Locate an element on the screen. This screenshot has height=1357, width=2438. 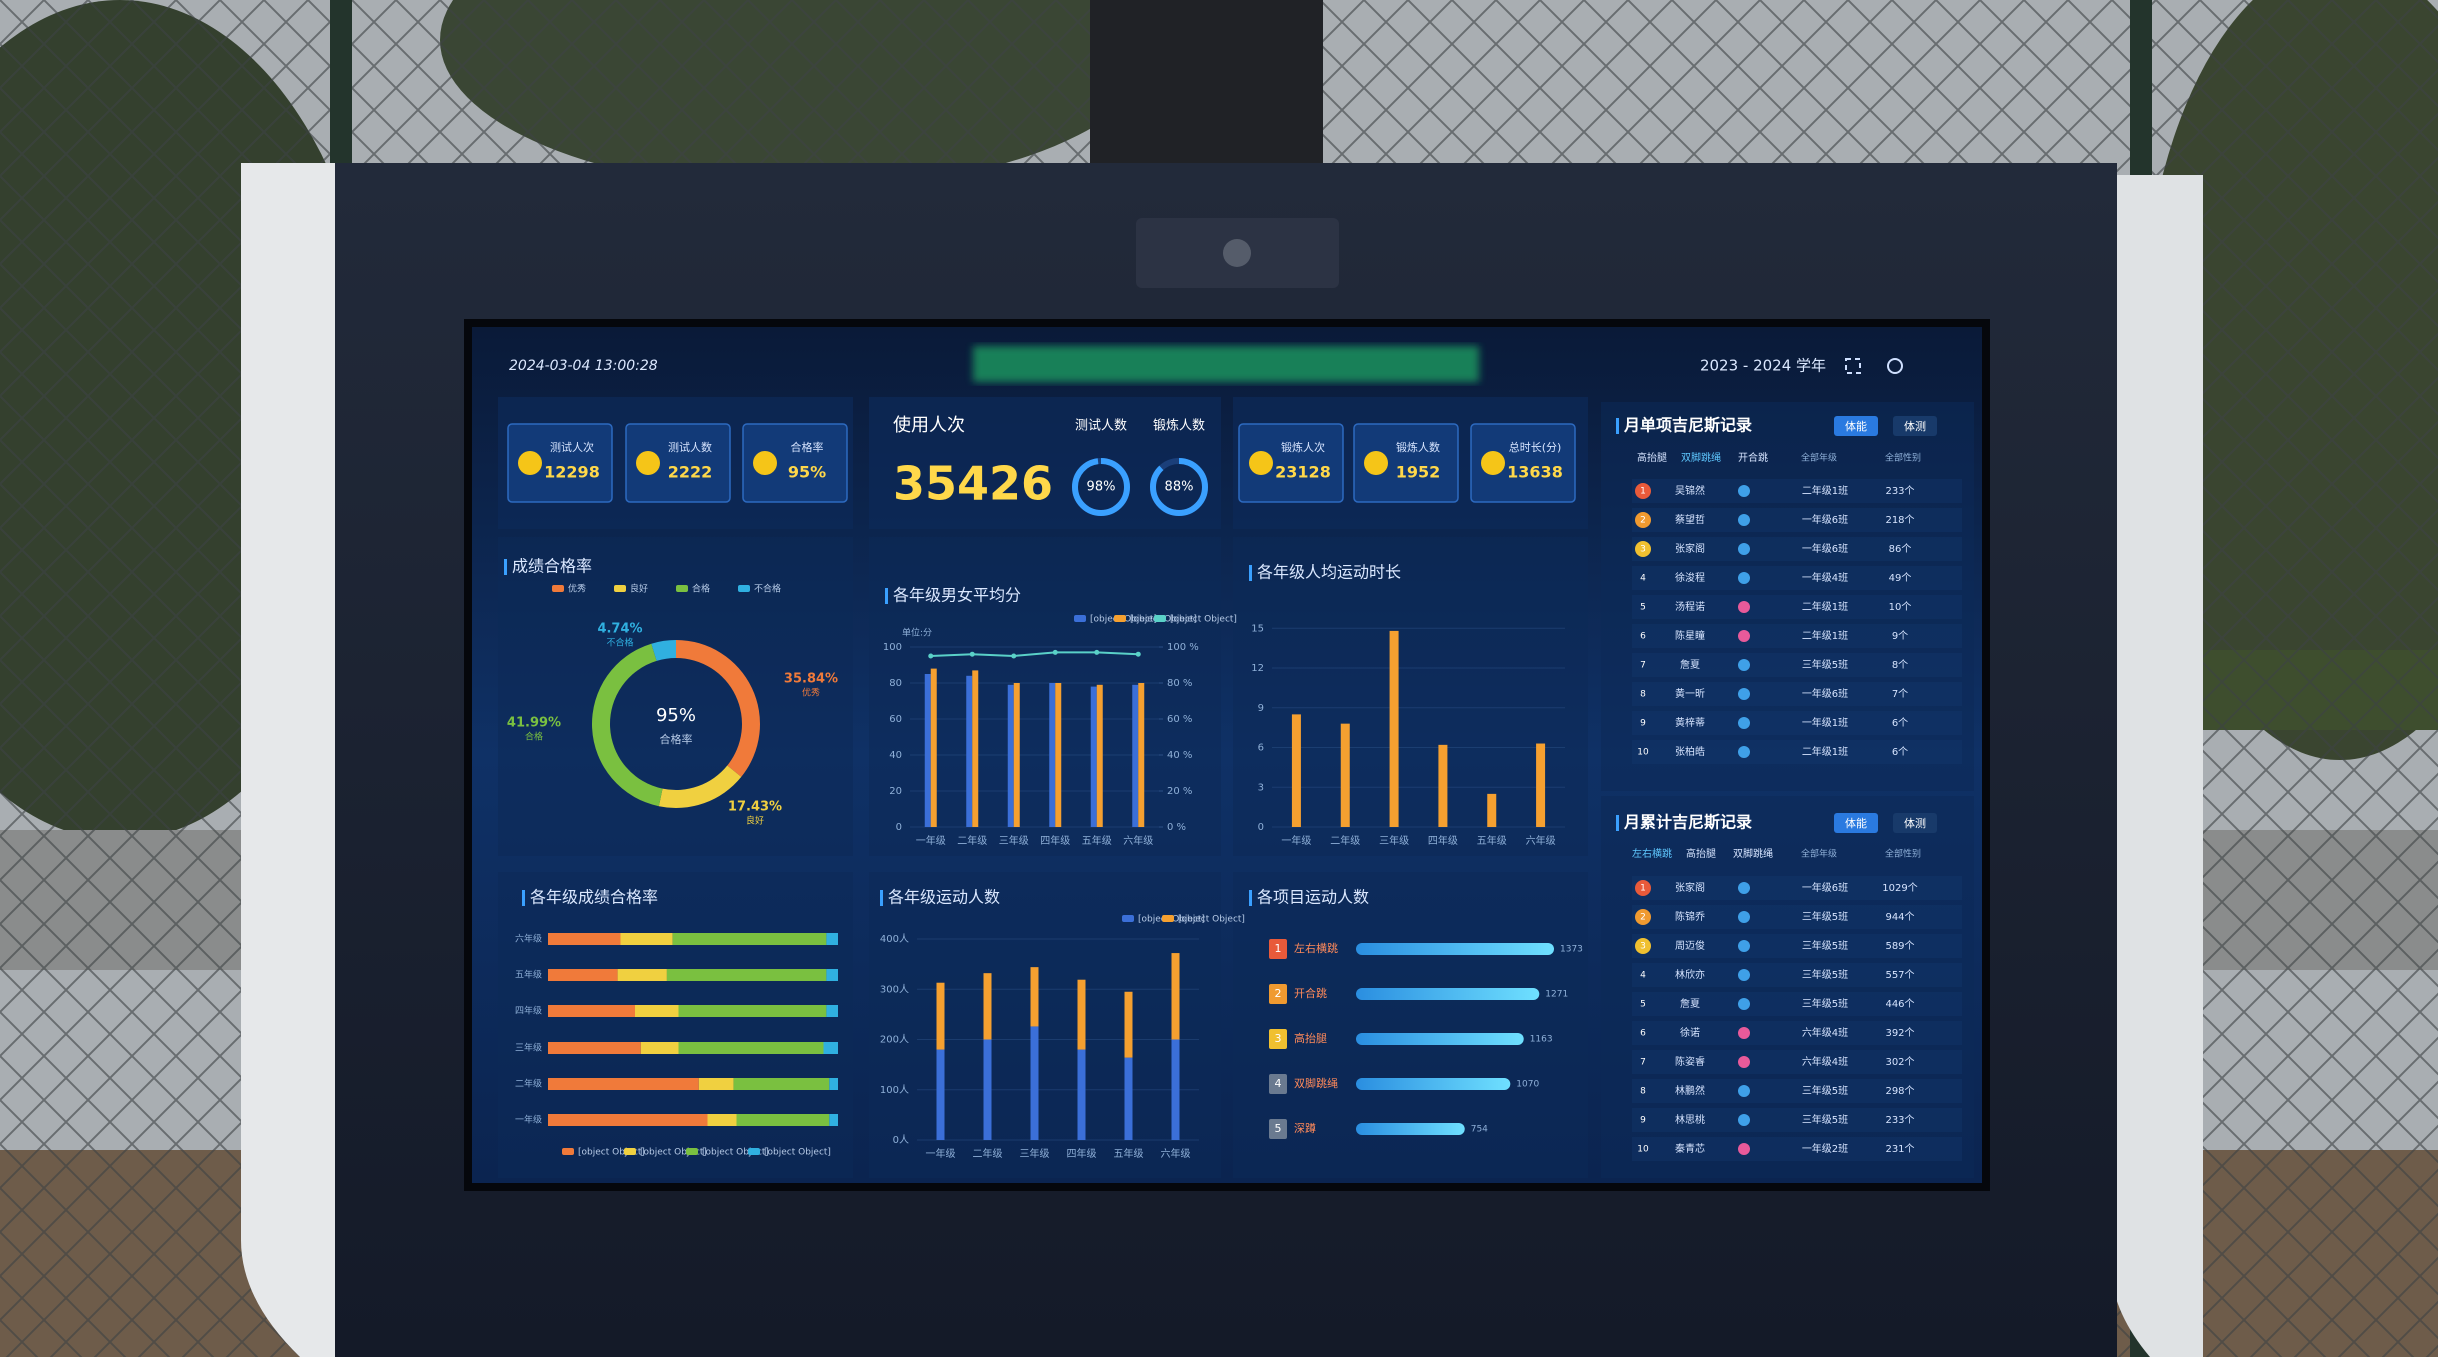
pole is located at coordinates (1206, 85).